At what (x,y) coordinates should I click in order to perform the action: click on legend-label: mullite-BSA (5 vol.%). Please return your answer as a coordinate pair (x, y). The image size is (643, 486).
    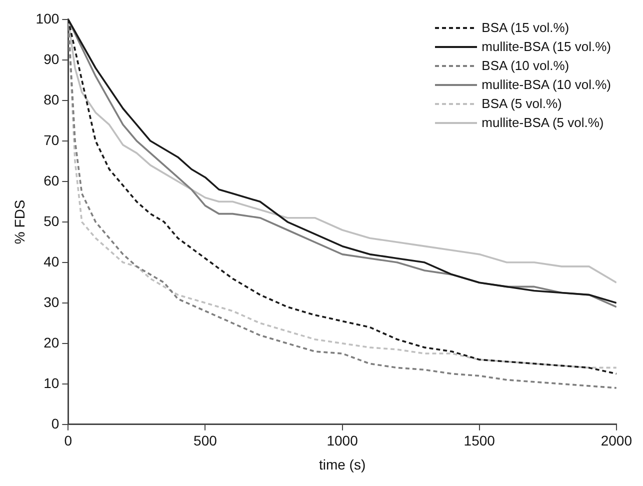
    Looking at the image, I should click on (543, 123).